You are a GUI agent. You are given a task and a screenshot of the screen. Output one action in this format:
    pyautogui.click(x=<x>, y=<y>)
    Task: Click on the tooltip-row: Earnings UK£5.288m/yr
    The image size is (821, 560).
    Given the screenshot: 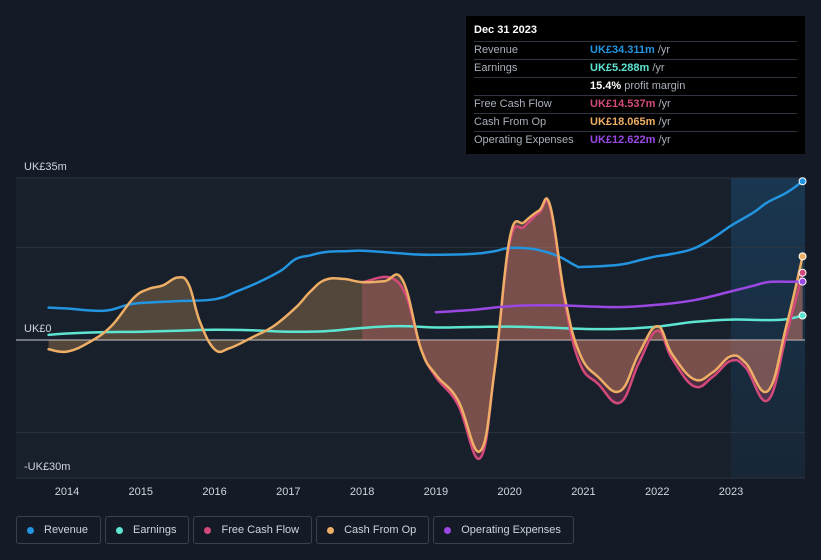 What is the action you would take?
    pyautogui.click(x=635, y=69)
    